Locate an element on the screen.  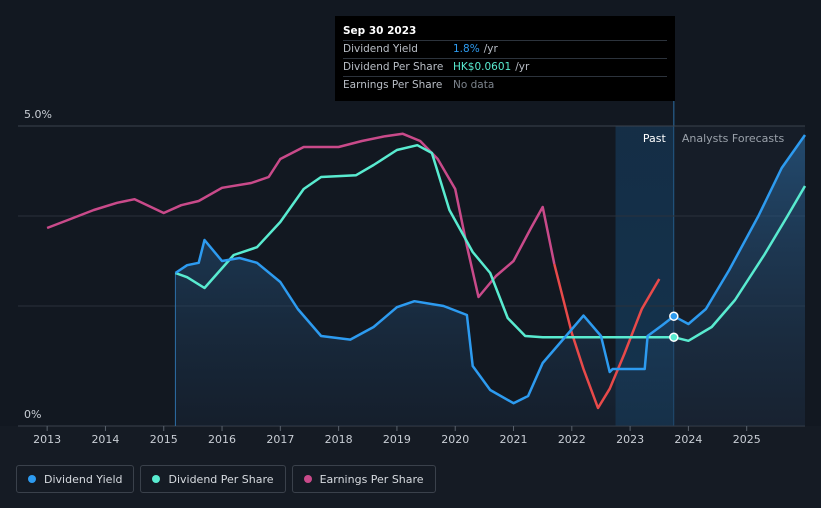
x-tick-label: 2024 is located at coordinates (688, 439).